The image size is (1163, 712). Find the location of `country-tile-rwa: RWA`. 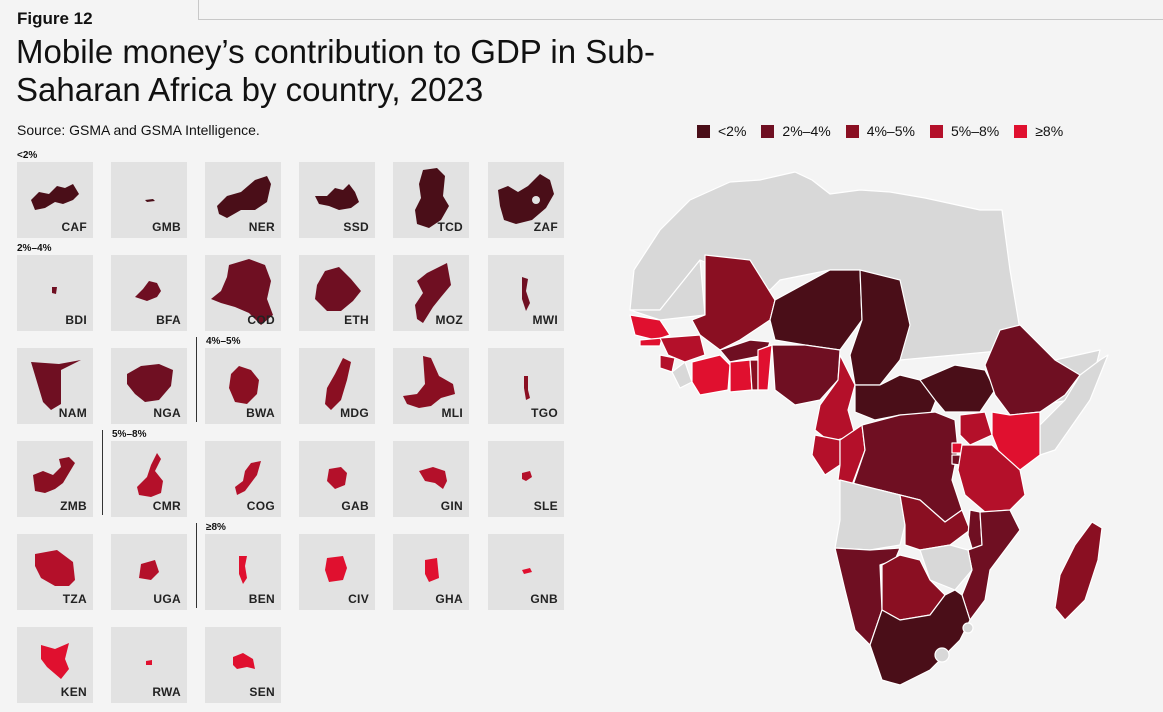

country-tile-rwa: RWA is located at coordinates (149, 665).